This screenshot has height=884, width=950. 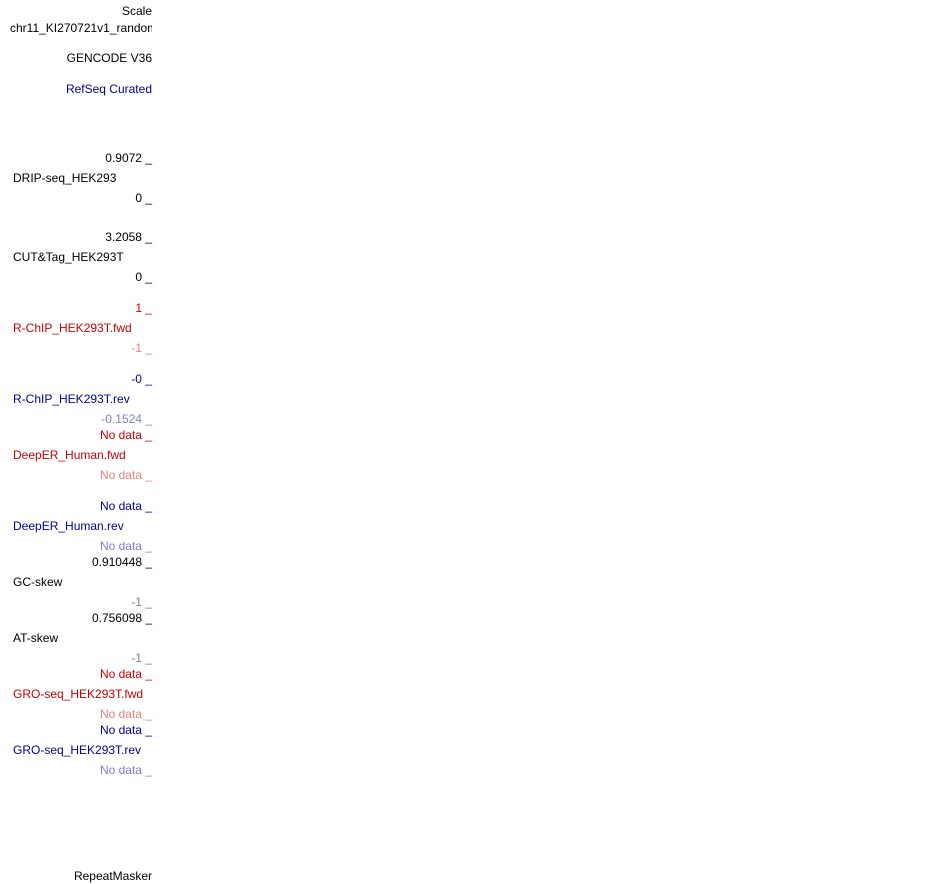 What do you see at coordinates (112, 876) in the screenshot?
I see `track-repeatmasker: RepeatMasker` at bounding box center [112, 876].